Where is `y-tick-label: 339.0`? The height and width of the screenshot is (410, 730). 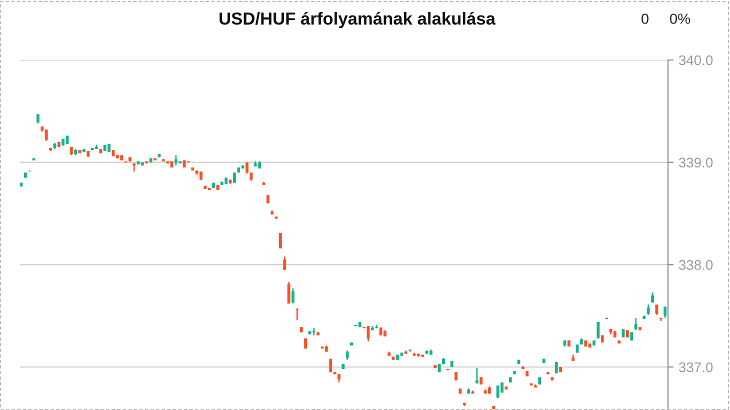 y-tick-label: 339.0 is located at coordinates (695, 163).